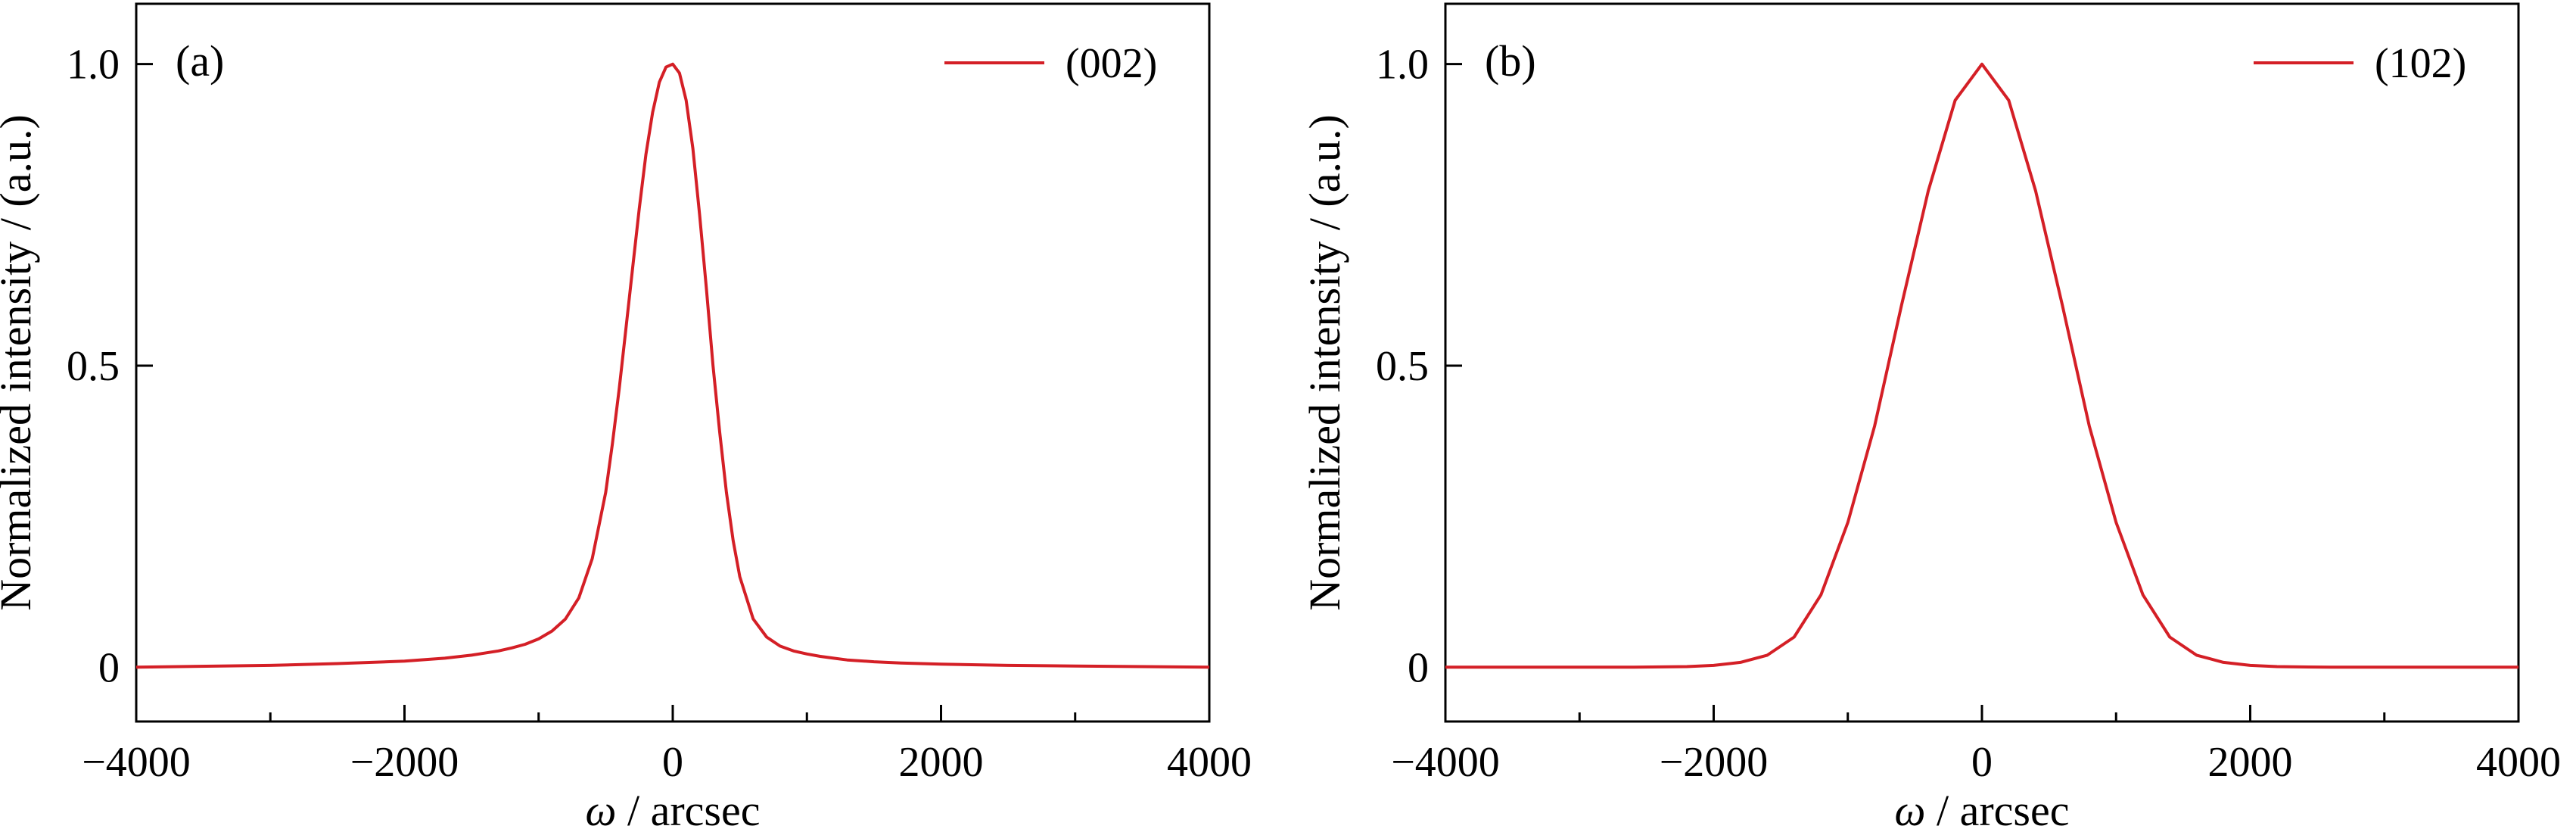 Image resolution: width=2576 pixels, height=829 pixels. Describe the element at coordinates (1111, 63) in the screenshot. I see `legend-label: (002)` at that location.